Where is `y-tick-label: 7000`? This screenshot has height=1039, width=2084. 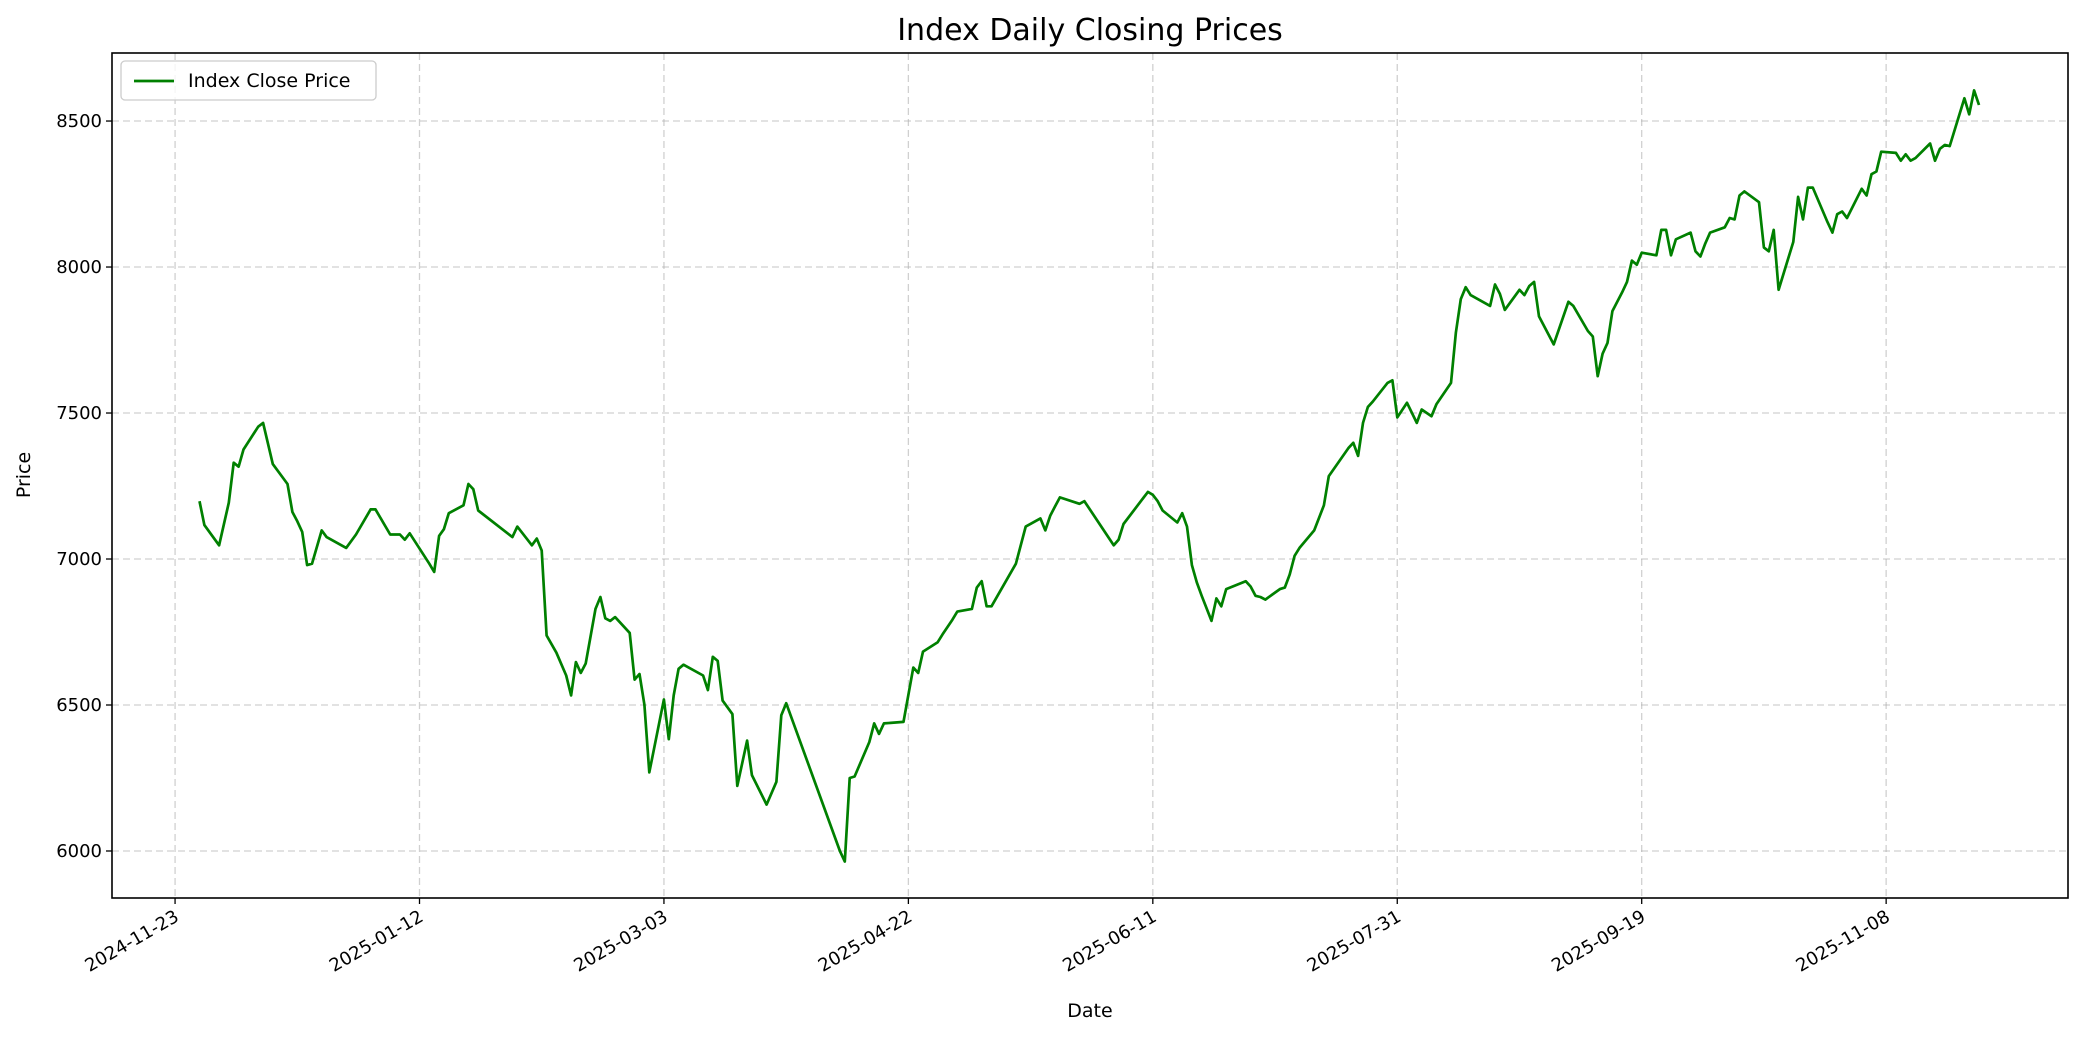 y-tick-label: 7000 is located at coordinates (79, 559).